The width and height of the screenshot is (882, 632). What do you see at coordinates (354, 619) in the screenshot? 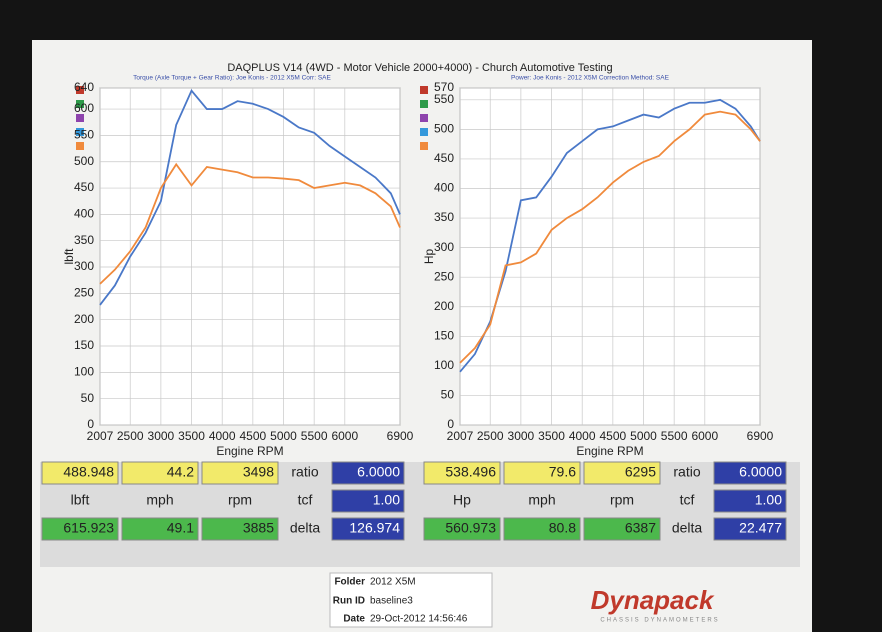
I see `footer-label: Date` at bounding box center [354, 619].